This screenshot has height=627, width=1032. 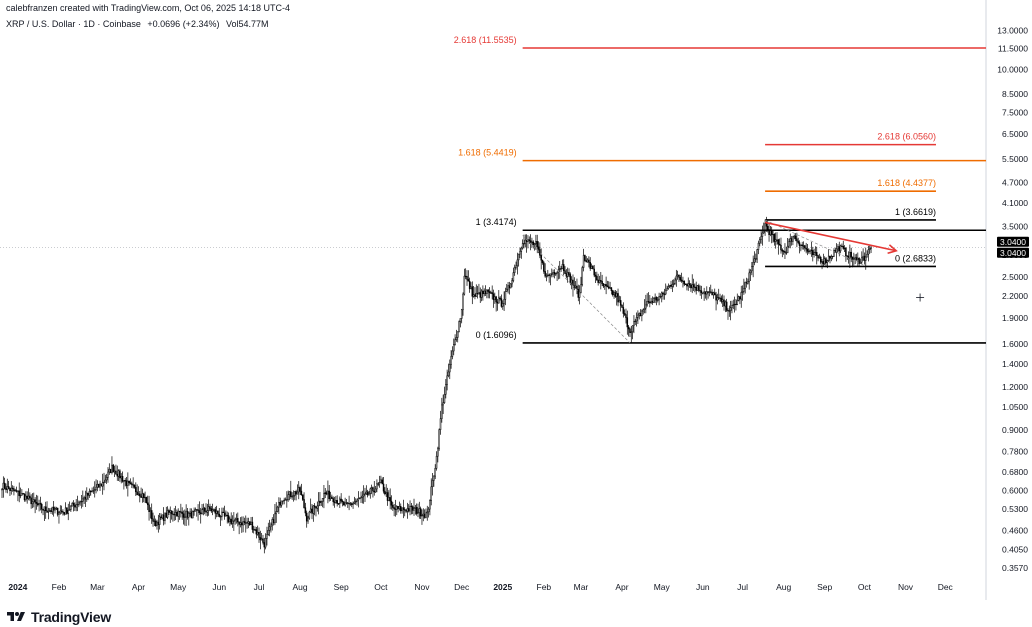 What do you see at coordinates (1013, 241) in the screenshot?
I see `price-tag` at bounding box center [1013, 241].